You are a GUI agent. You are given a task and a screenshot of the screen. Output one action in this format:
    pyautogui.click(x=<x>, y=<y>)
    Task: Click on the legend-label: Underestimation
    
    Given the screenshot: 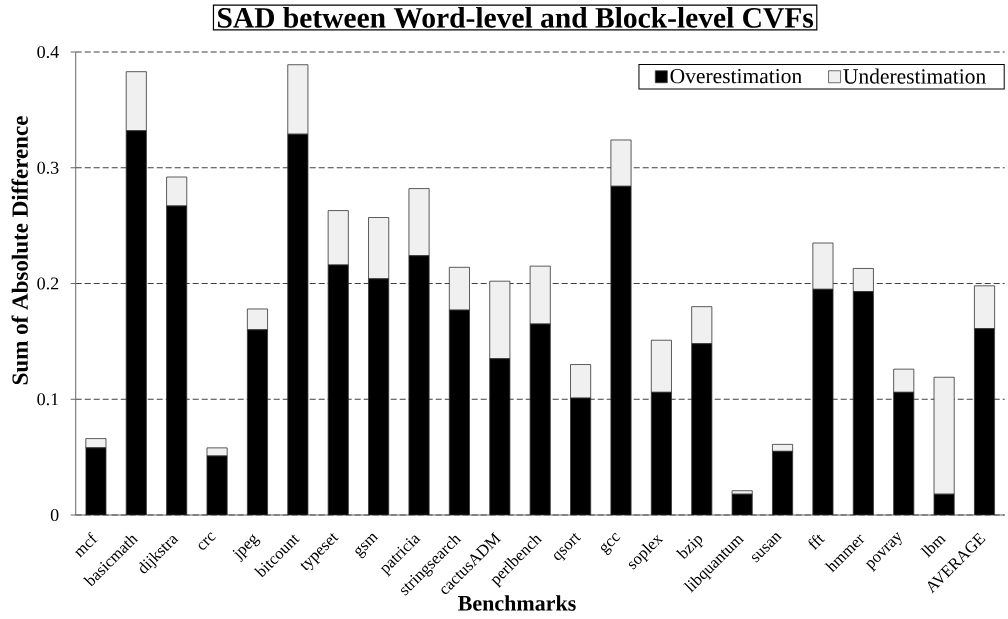 What is the action you would take?
    pyautogui.click(x=914, y=76)
    